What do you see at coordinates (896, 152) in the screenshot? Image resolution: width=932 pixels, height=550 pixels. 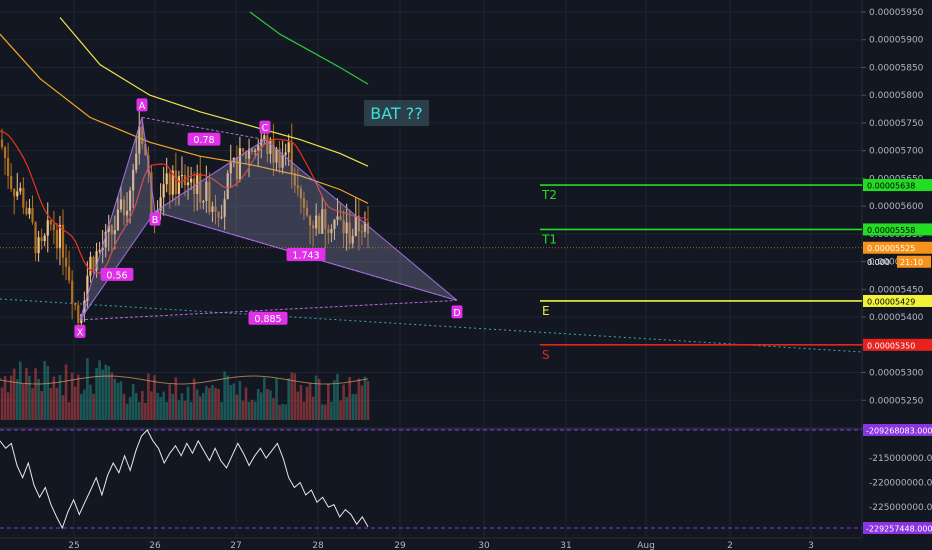 I see `y-tick-label: 0.00005700` at bounding box center [896, 152].